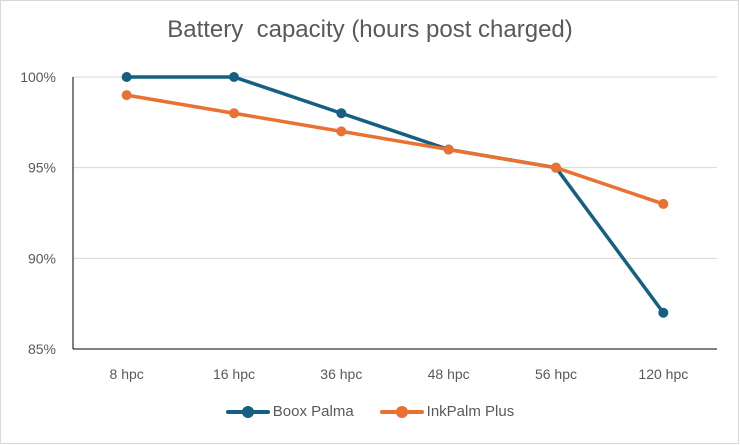 The image size is (740, 445). I want to click on x-tick-label: 16 hpc, so click(234, 374).